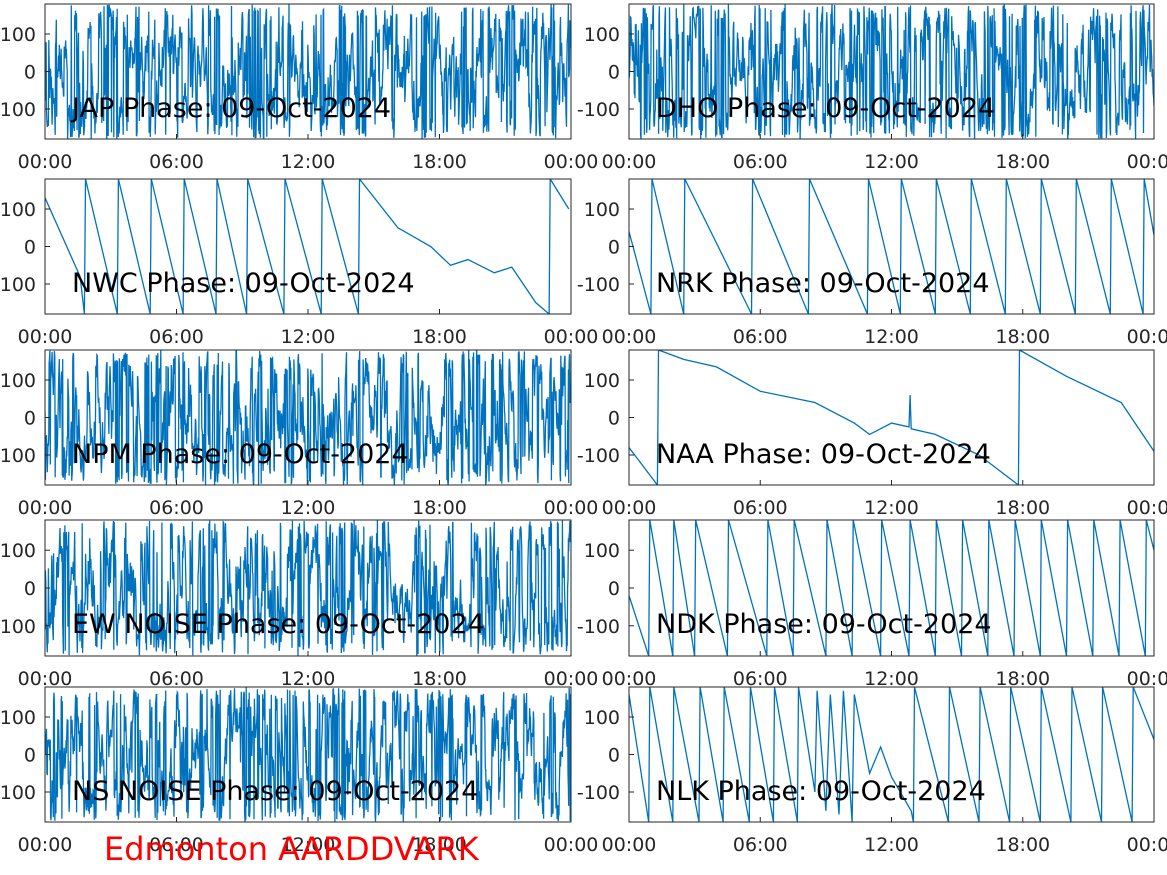 Image resolution: width=1167 pixels, height=875 pixels. Describe the element at coordinates (230, 108) in the screenshot. I see `subplot-title: JAP Phase: 09-Oct-2024` at that location.